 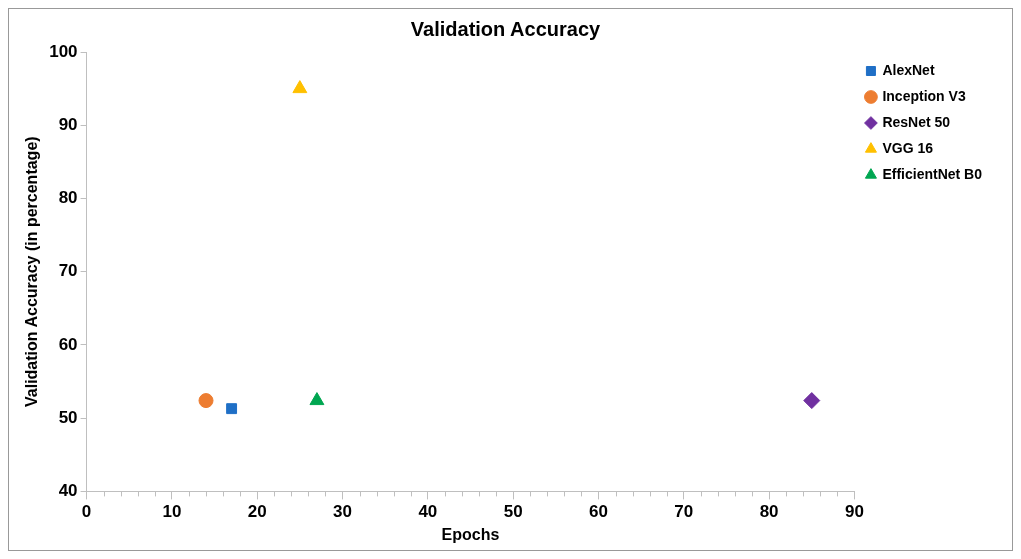 I want to click on x-tick-label: 30, so click(x=342, y=512).